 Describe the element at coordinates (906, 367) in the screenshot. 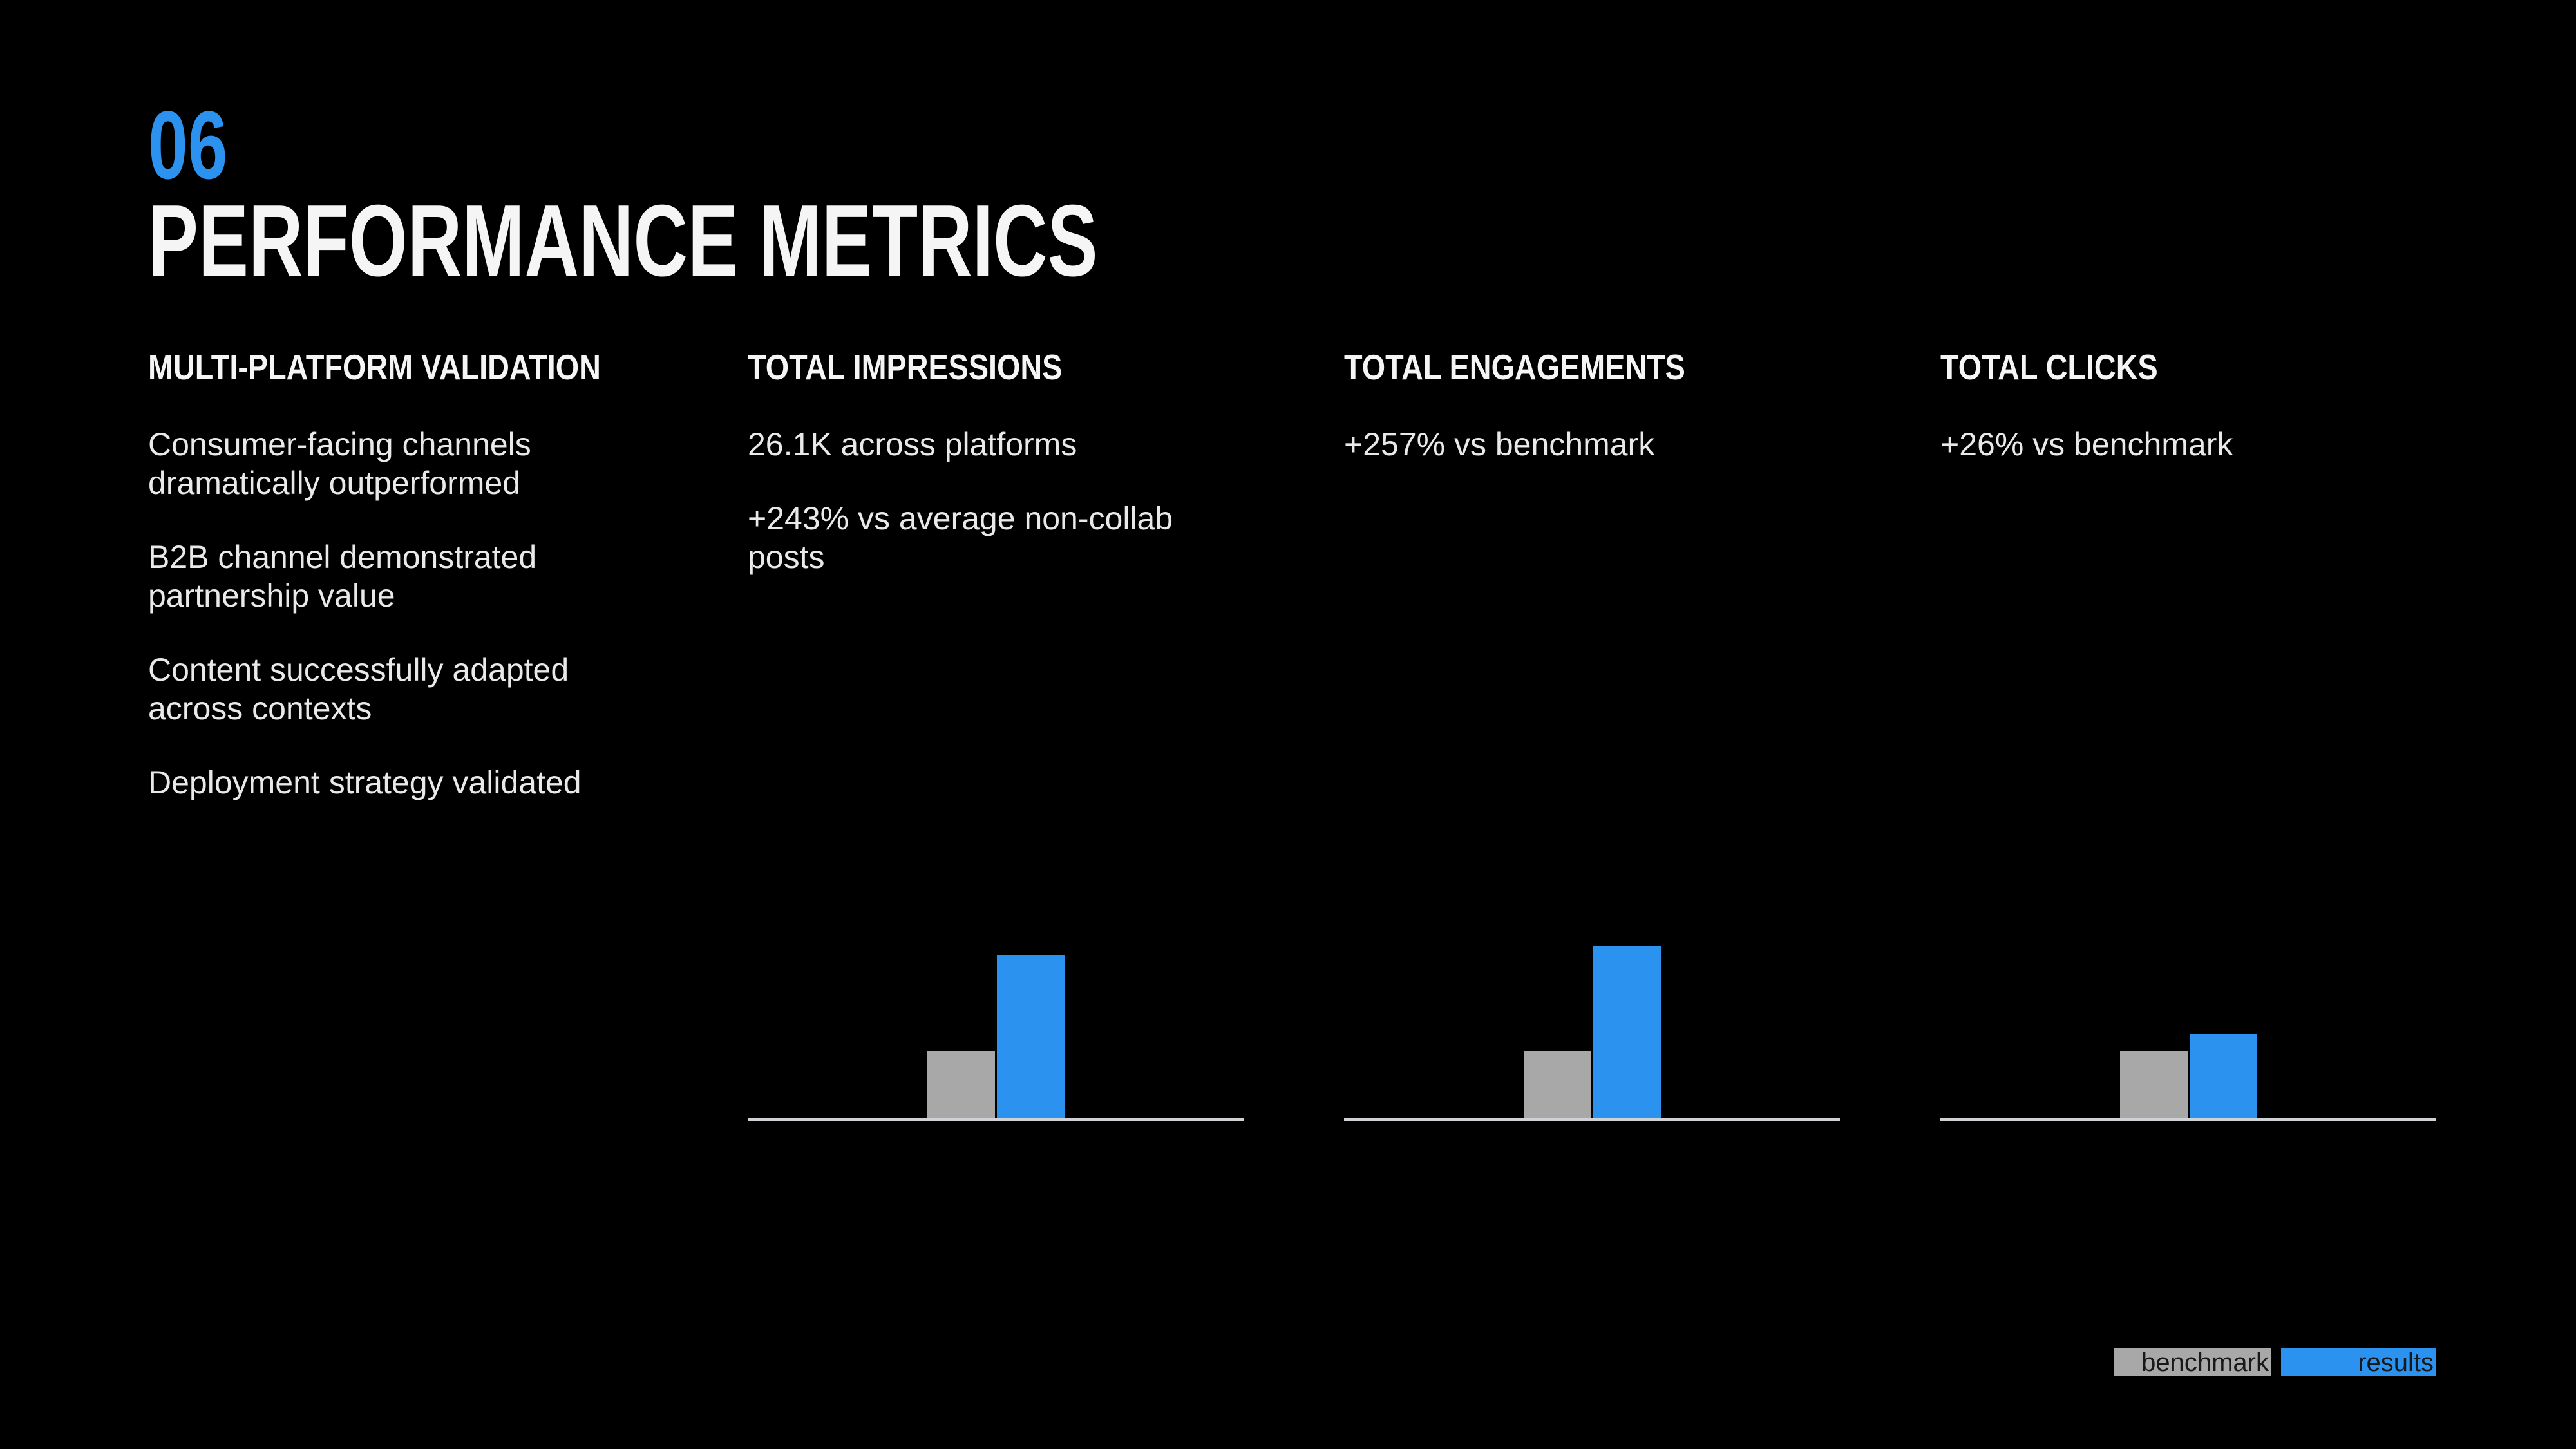

I see `column-heading: TOTAL IMPRESSIONS` at that location.